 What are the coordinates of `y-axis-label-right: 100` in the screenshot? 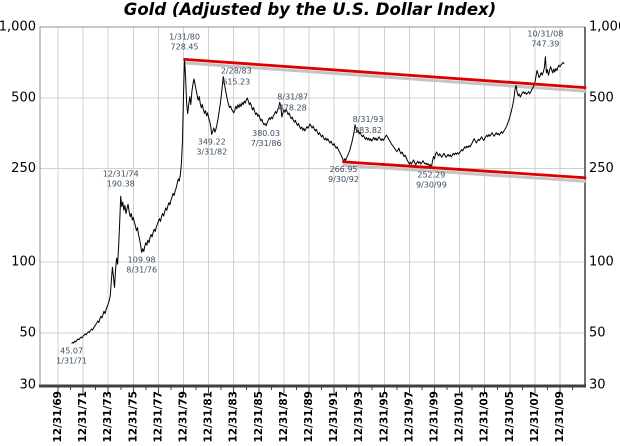 It's located at (601, 262).